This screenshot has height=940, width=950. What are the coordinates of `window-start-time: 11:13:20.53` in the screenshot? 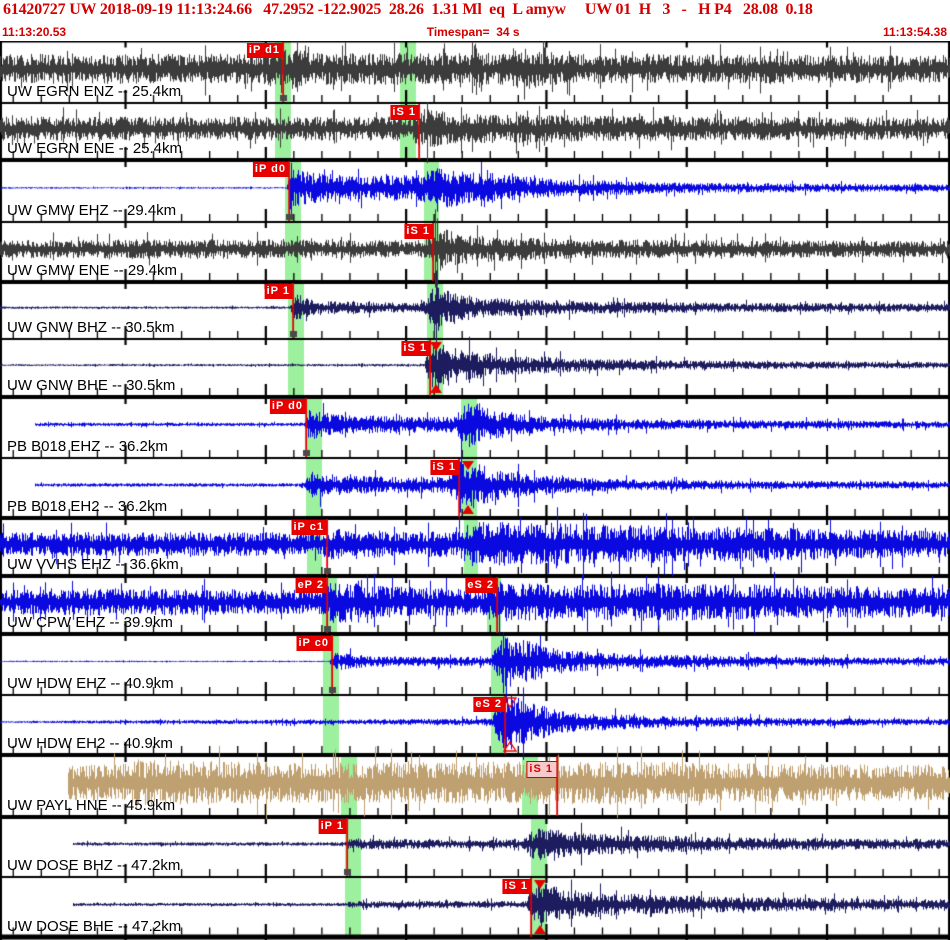 It's located at (34, 32).